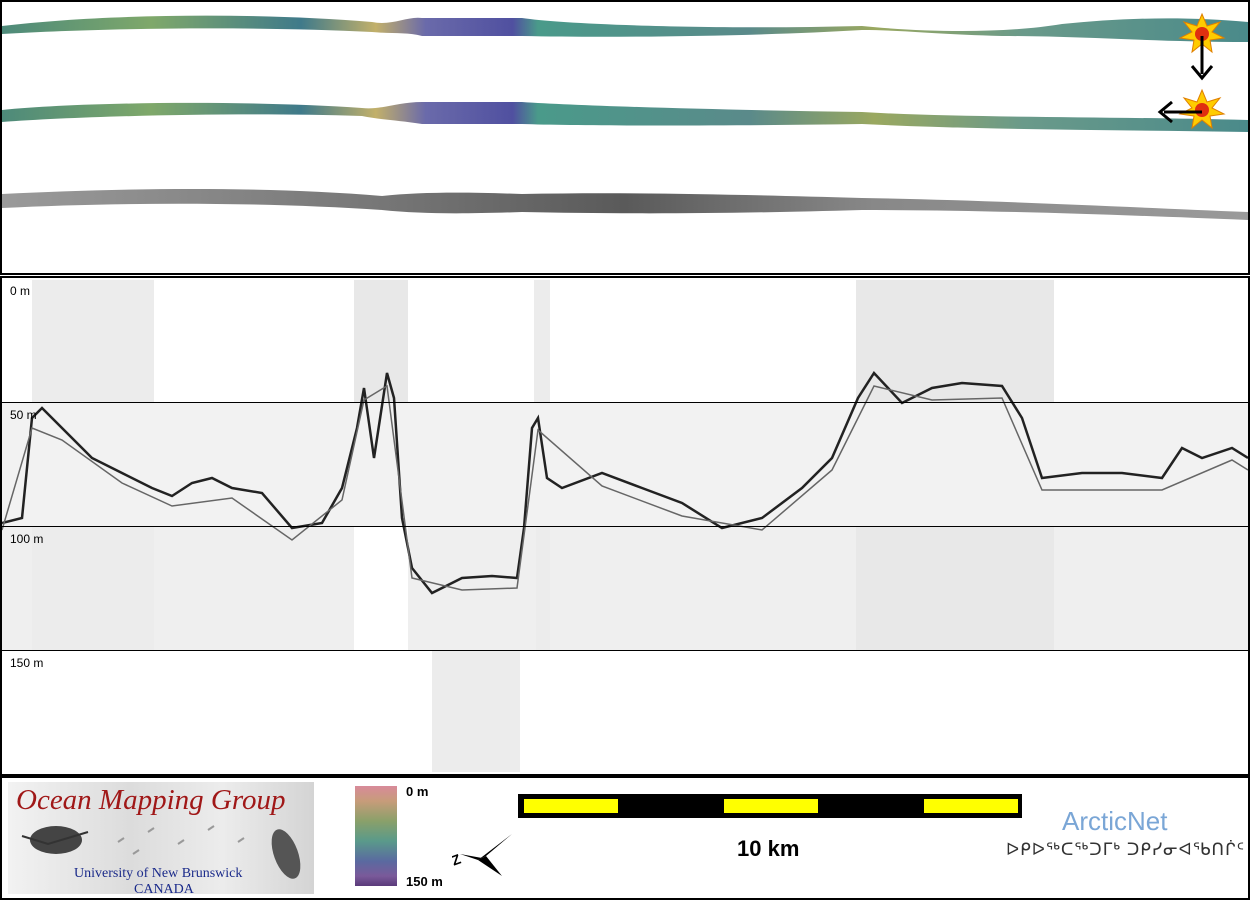 This screenshot has width=1250, height=900. I want to click on colored-swath-middle, so click(625, 117).